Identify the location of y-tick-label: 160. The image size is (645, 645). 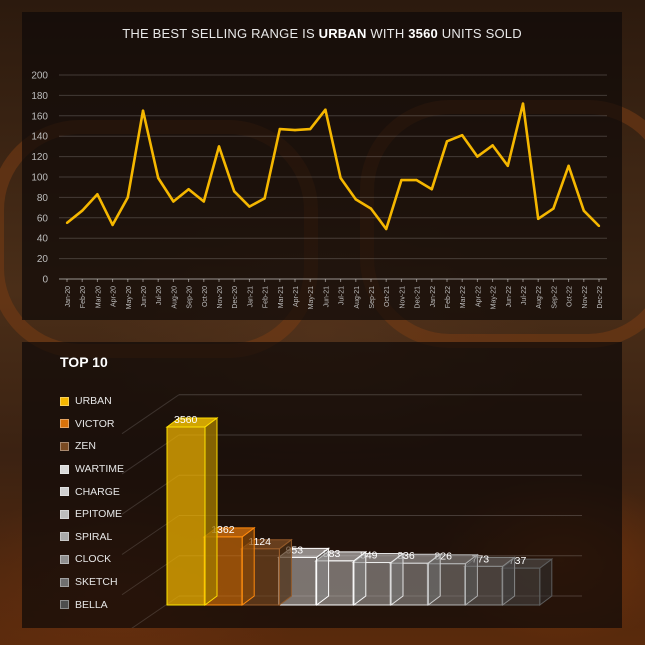
(39, 116).